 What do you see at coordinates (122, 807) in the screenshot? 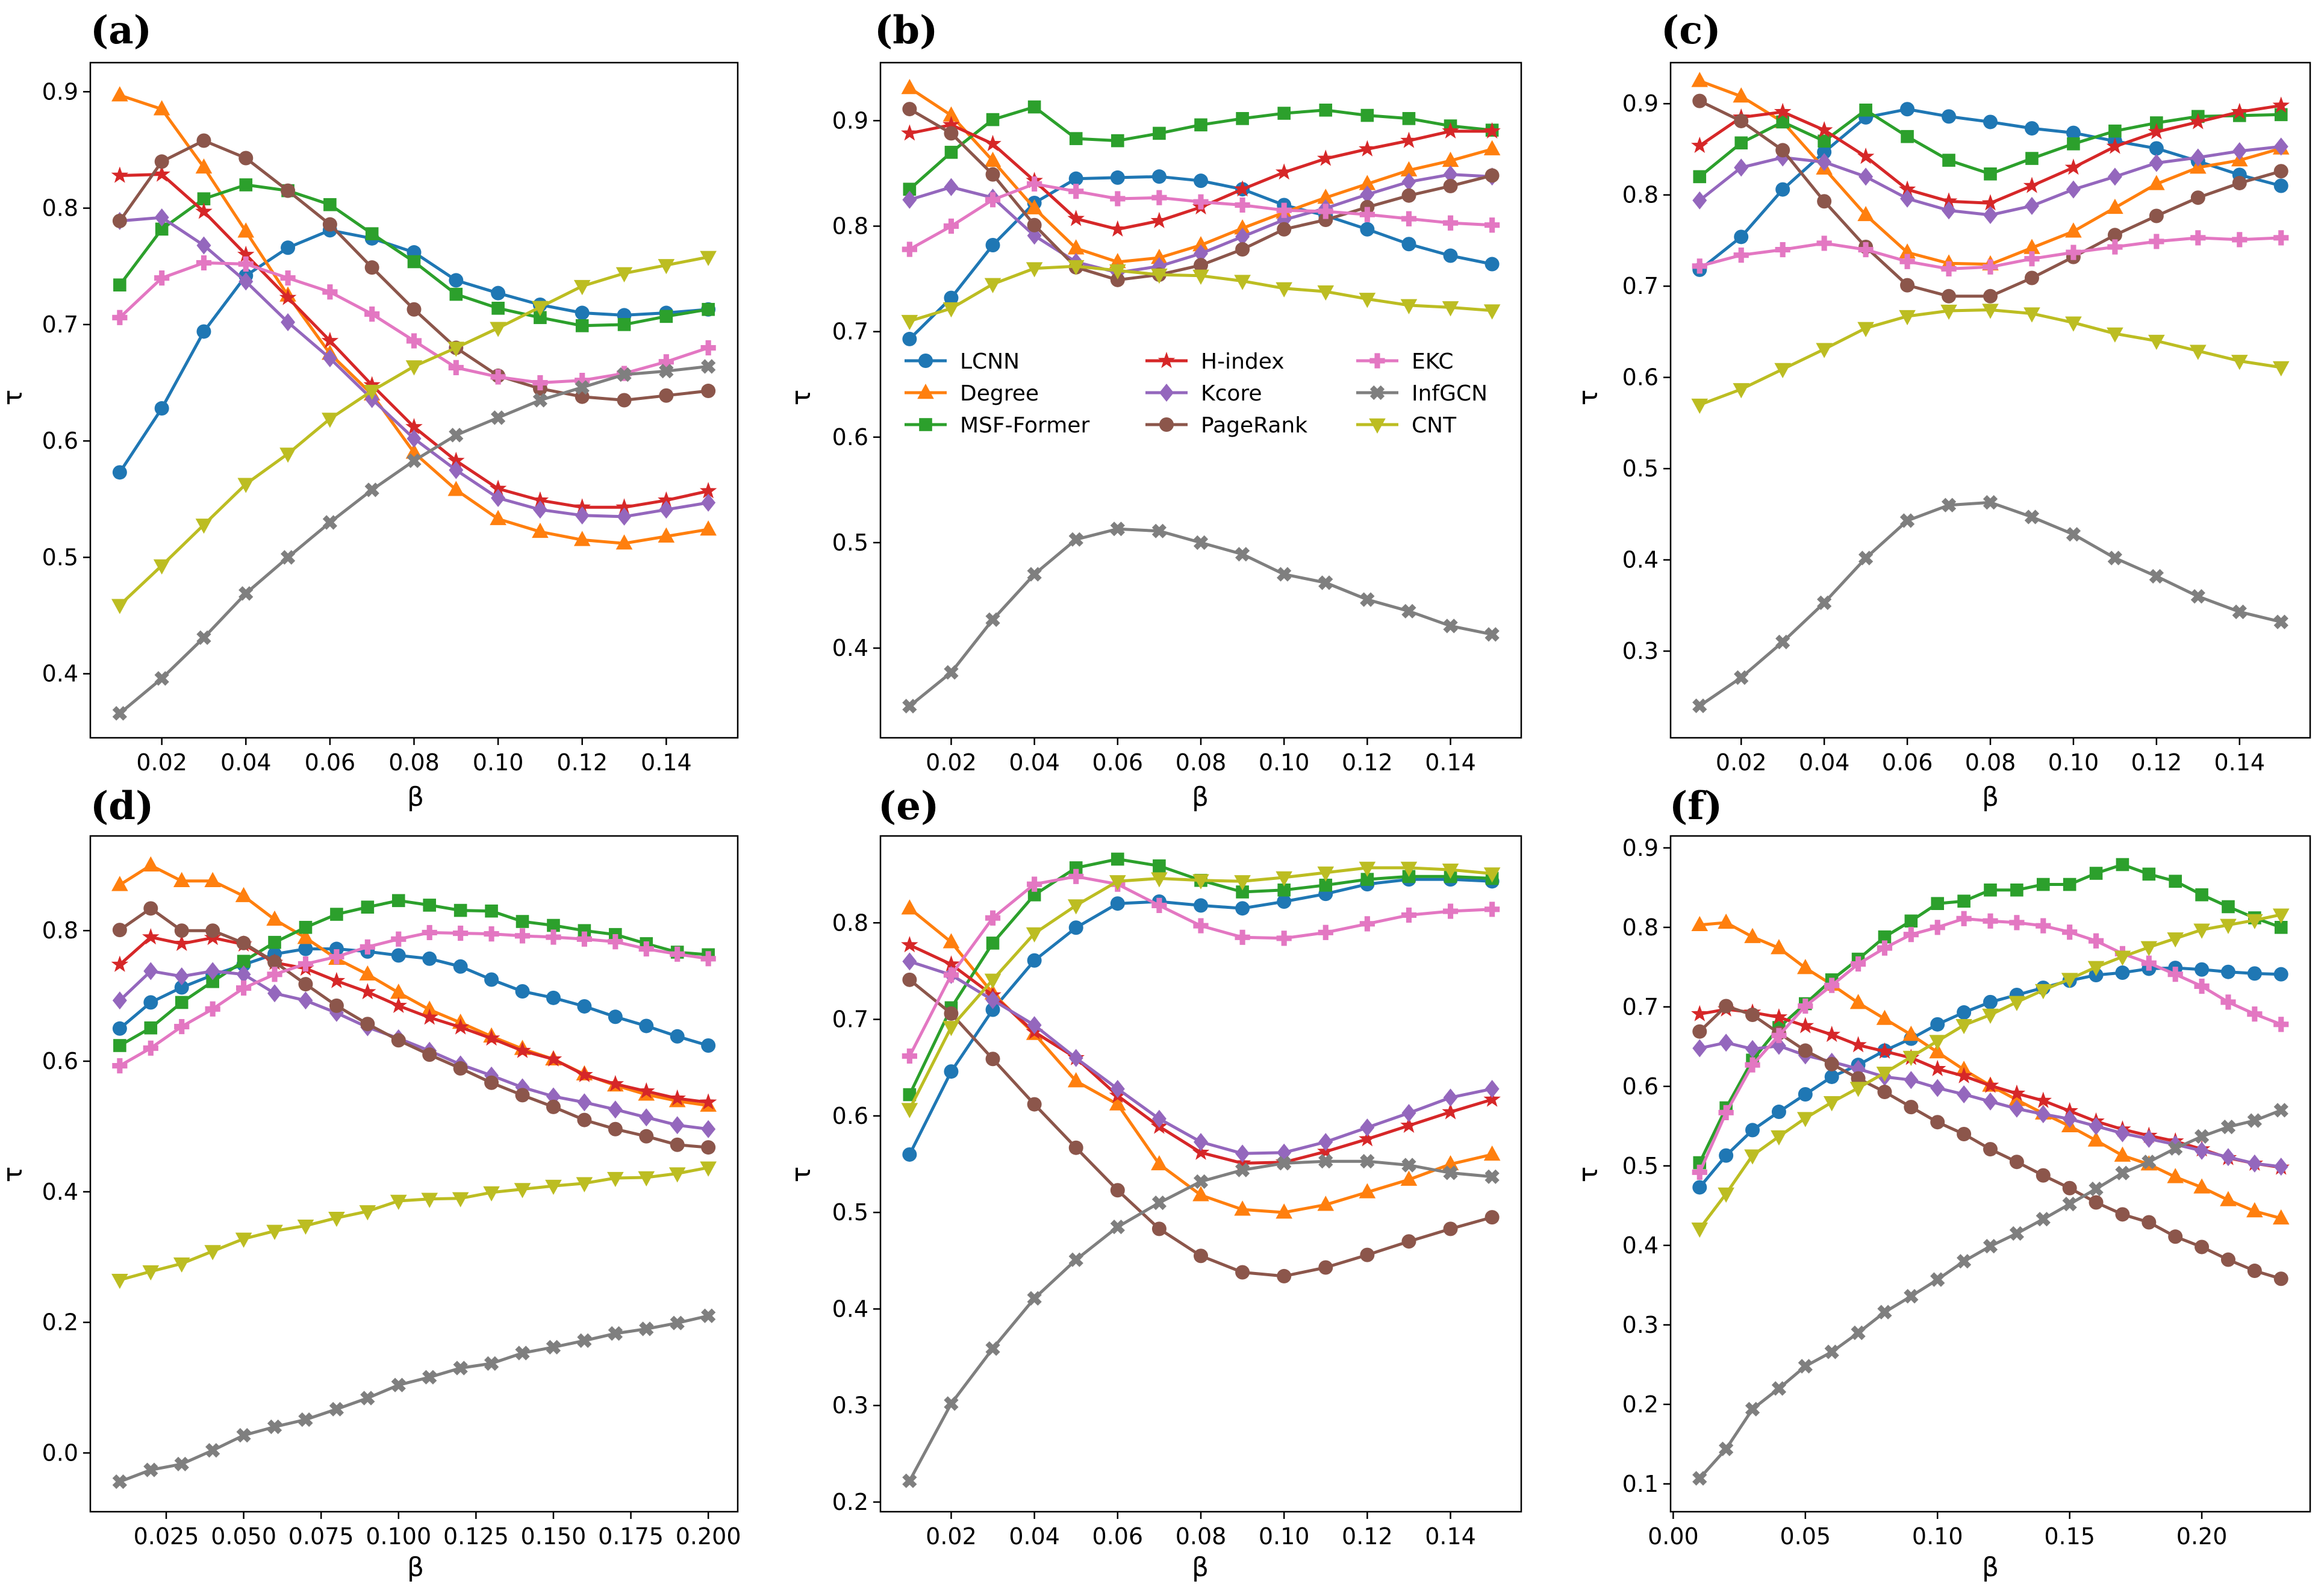
I see `panel-label-d: (d)` at bounding box center [122, 807].